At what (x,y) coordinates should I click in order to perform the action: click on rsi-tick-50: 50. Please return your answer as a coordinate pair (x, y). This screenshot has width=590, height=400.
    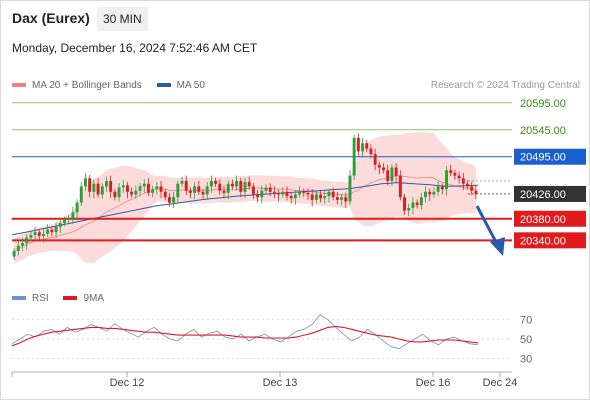
    Looking at the image, I should click on (526, 340).